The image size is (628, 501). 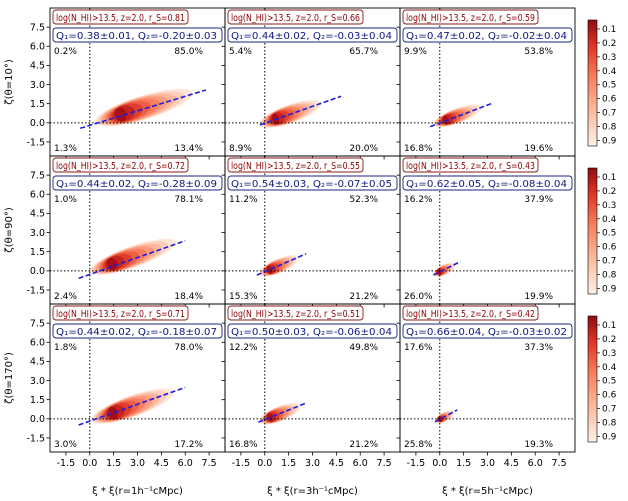 What do you see at coordinates (35, 438) in the screenshot?
I see `y-tick-label: -1.5` at bounding box center [35, 438].